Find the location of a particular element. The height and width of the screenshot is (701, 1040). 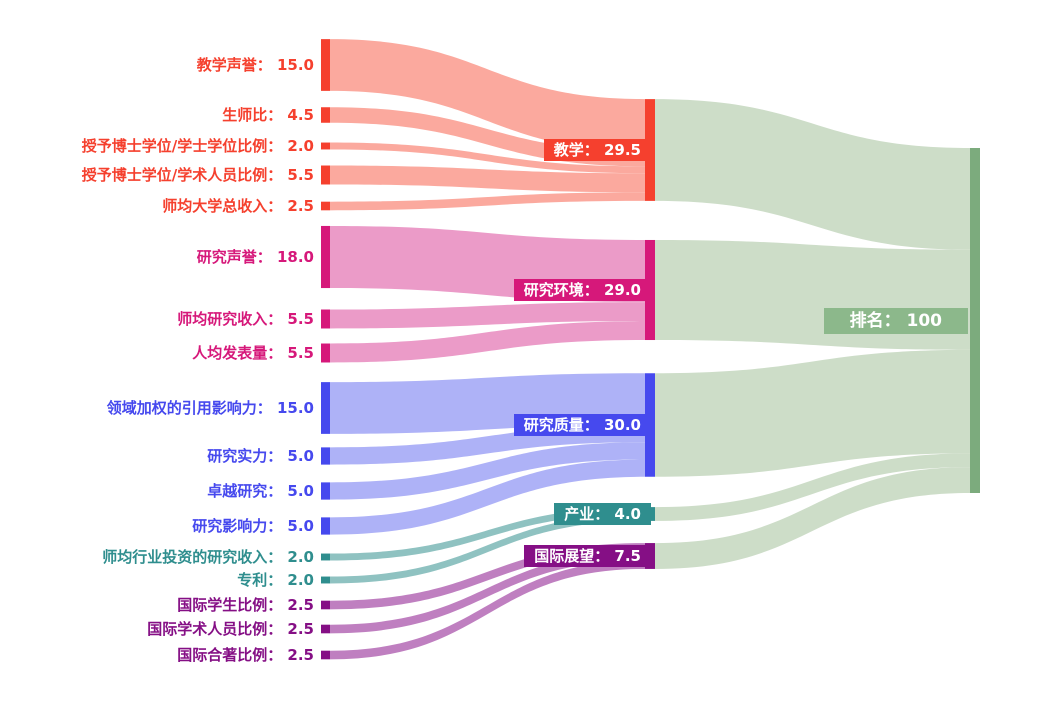

node-patents is located at coordinates (325, 580).